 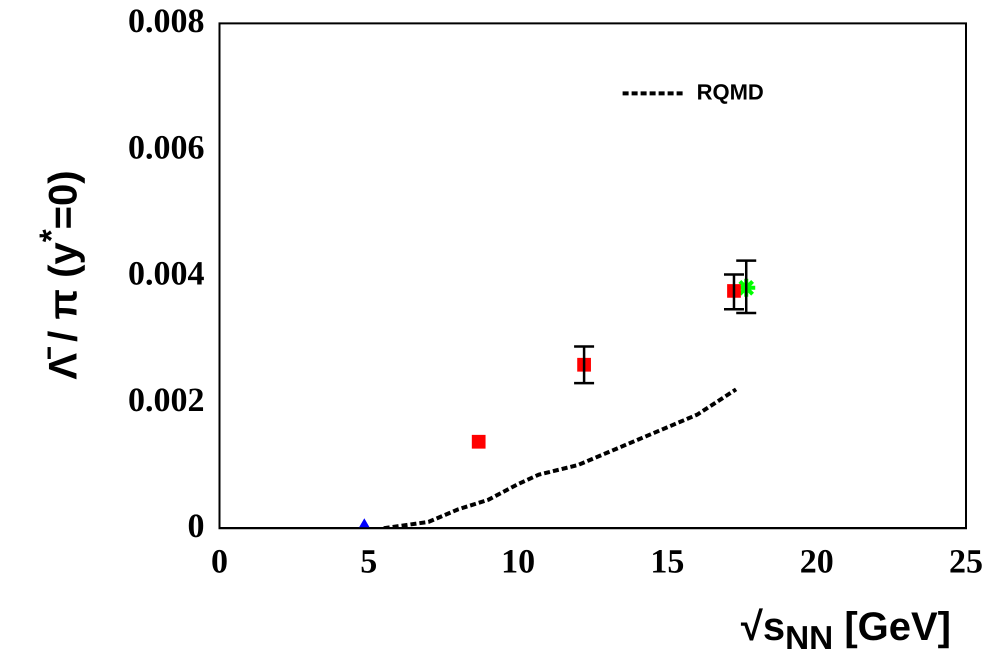 I want to click on y-tick-label: 0.006, so click(x=166, y=147).